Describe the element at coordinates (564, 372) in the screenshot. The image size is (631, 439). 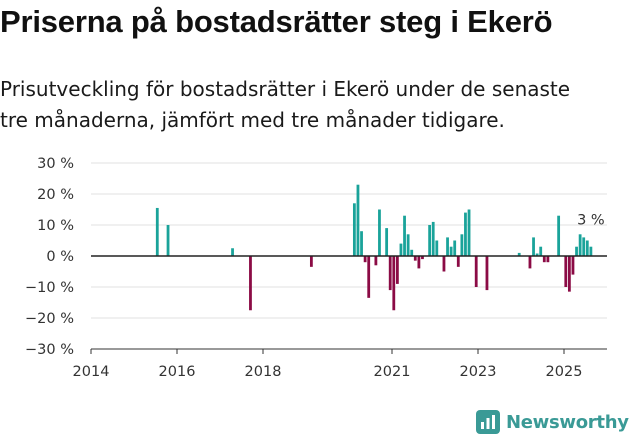
I see `x-tick-label: 2025` at that location.